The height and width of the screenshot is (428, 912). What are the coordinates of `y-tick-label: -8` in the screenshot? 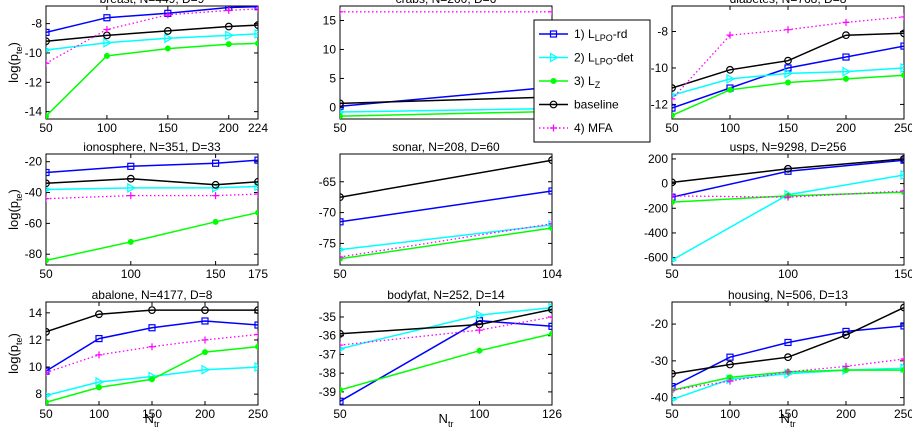 It's located at (36, 24).